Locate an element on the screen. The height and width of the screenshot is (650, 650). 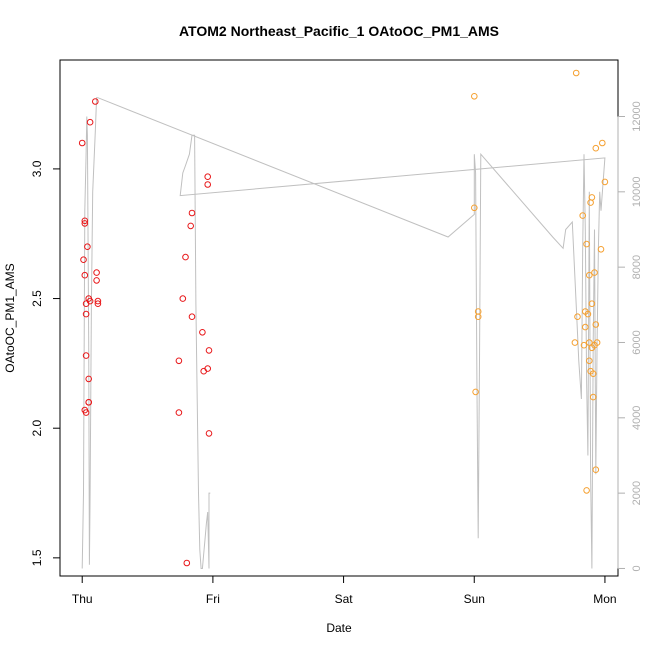
x-tick-label: Thu is located at coordinates (82, 599).